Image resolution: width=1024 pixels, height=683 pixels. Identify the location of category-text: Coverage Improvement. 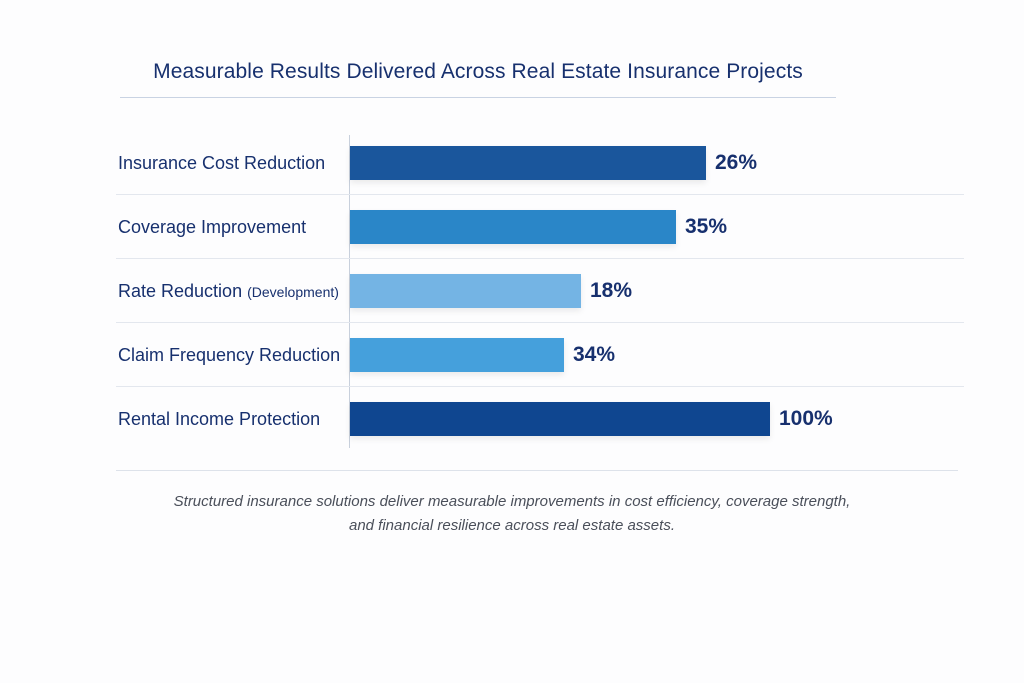
(212, 227).